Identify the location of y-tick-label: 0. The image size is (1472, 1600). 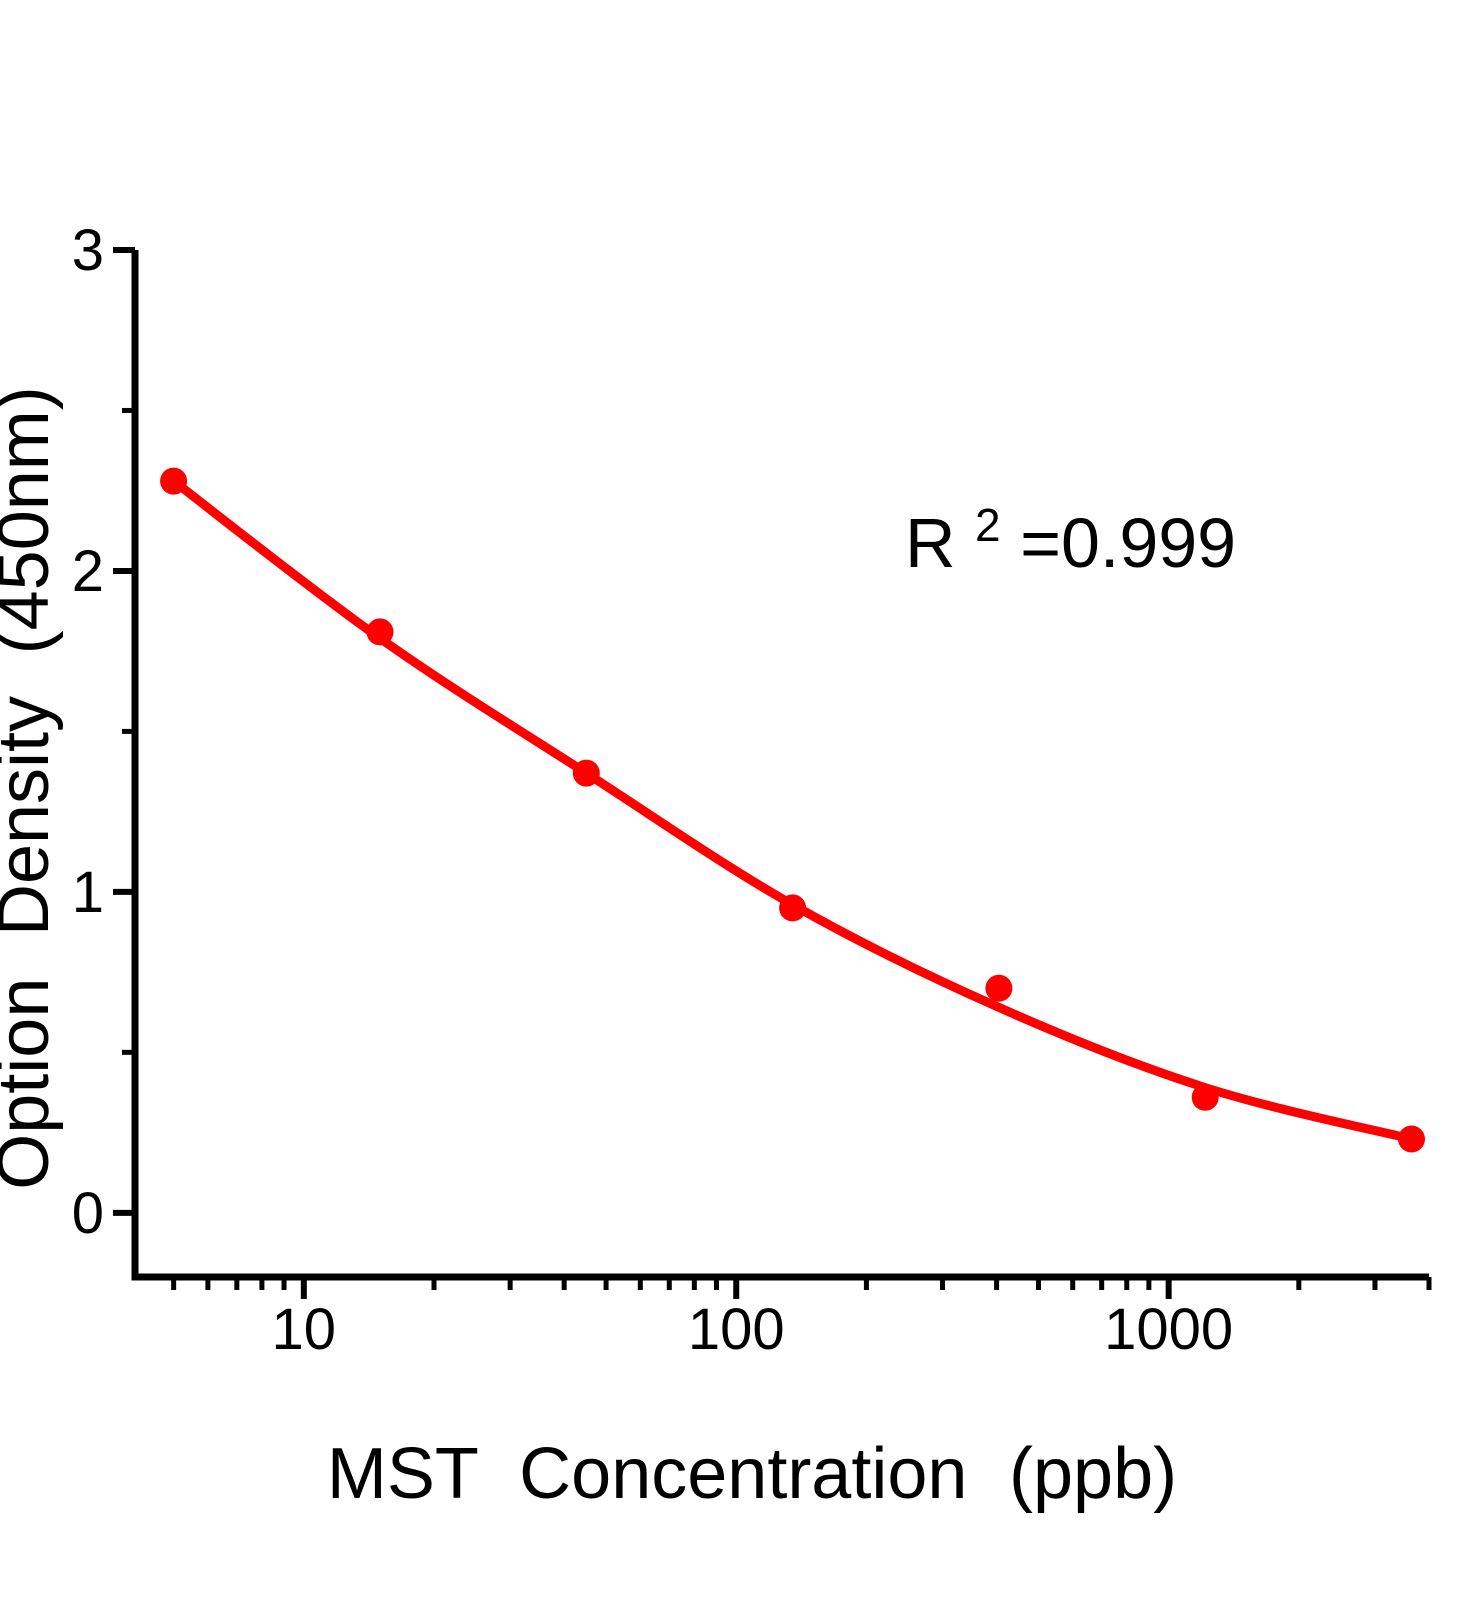
(88, 1213).